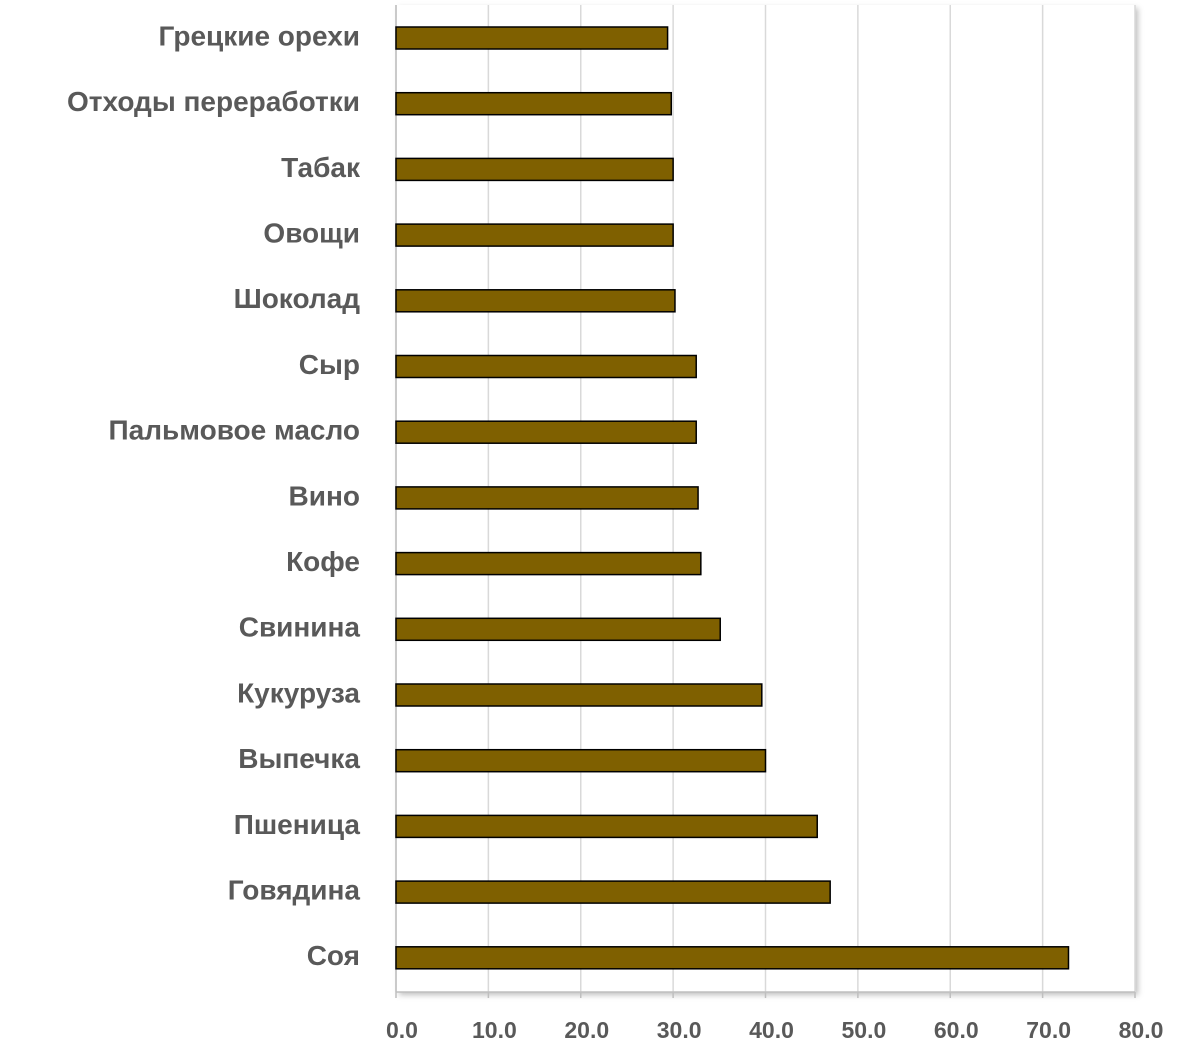  Describe the element at coordinates (298, 692) in the screenshot. I see `y-tick-label: Кукуруза` at that location.